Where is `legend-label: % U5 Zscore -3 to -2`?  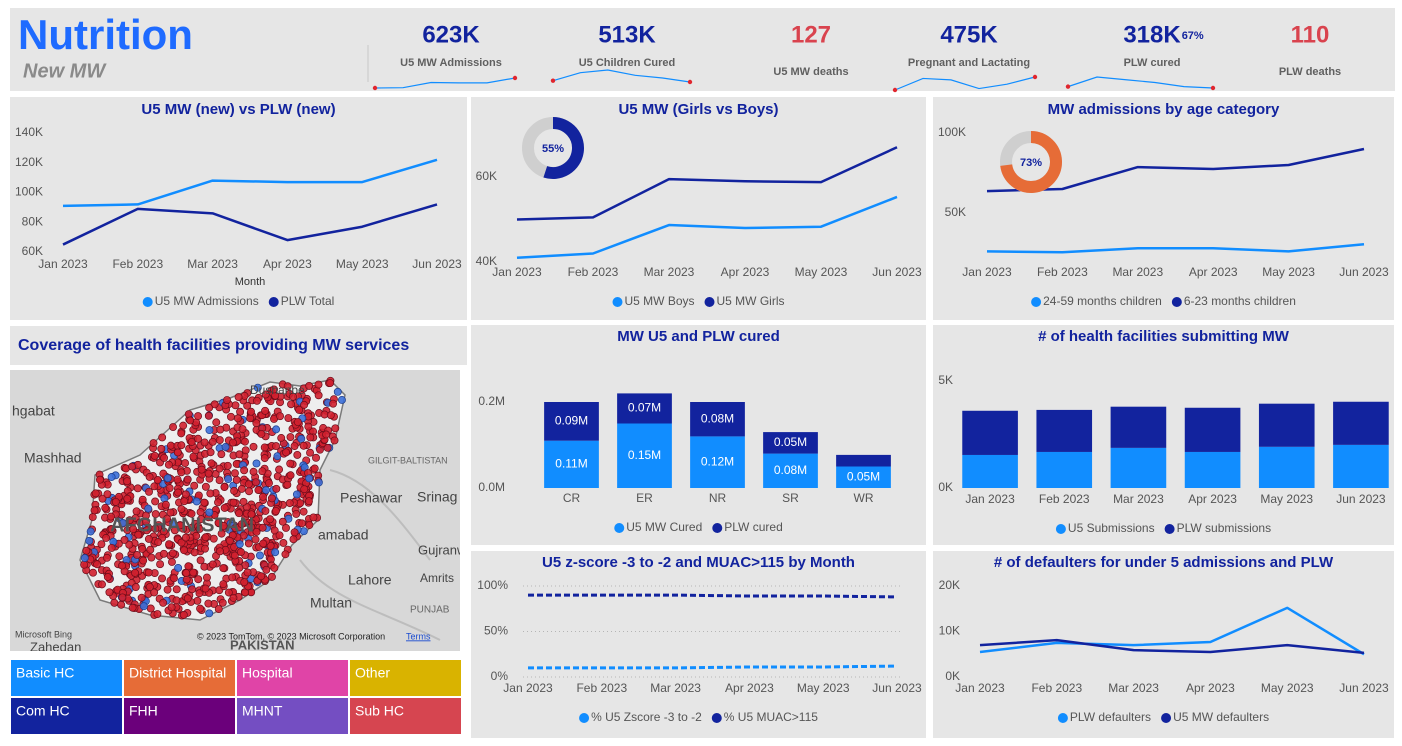 legend-label: % U5 Zscore -3 to -2 is located at coordinates (646, 717).